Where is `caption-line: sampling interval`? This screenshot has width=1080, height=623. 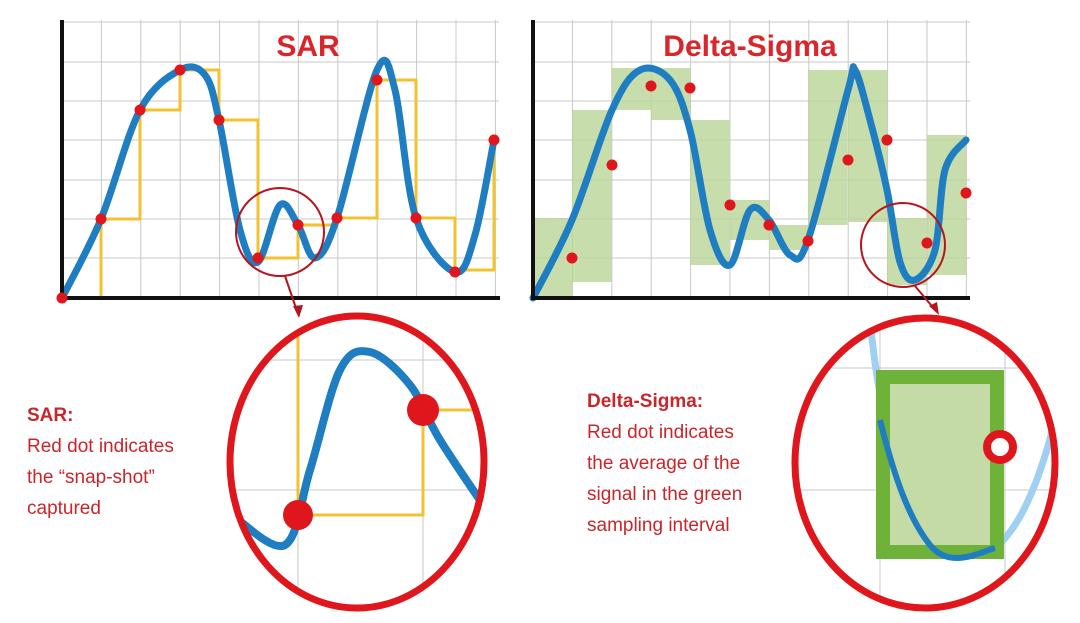 caption-line: sampling interval is located at coordinates (658, 525).